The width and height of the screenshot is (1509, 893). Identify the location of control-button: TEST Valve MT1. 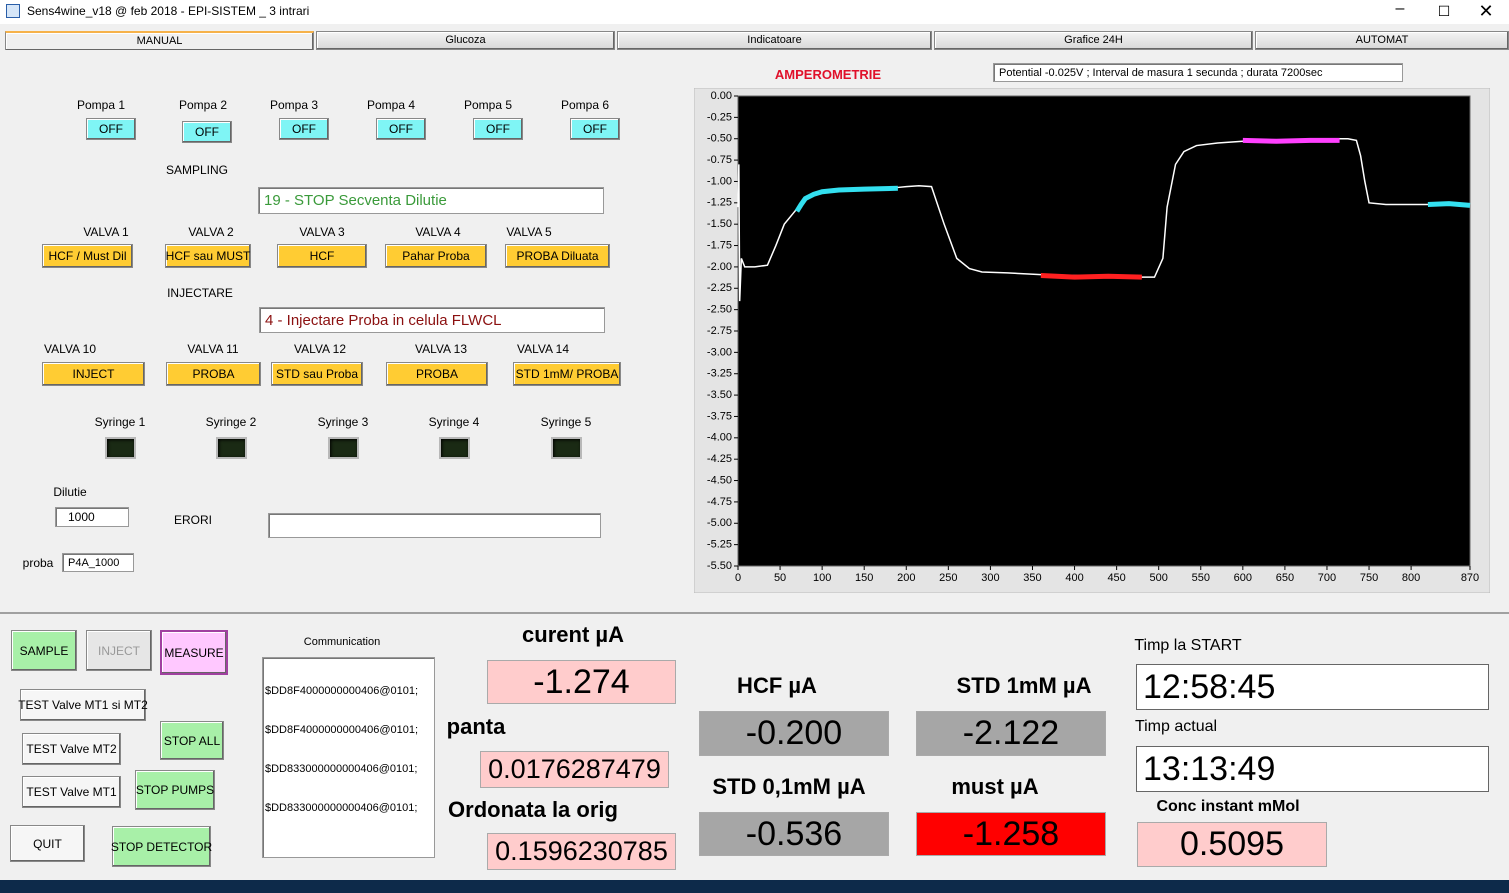
(71, 792).